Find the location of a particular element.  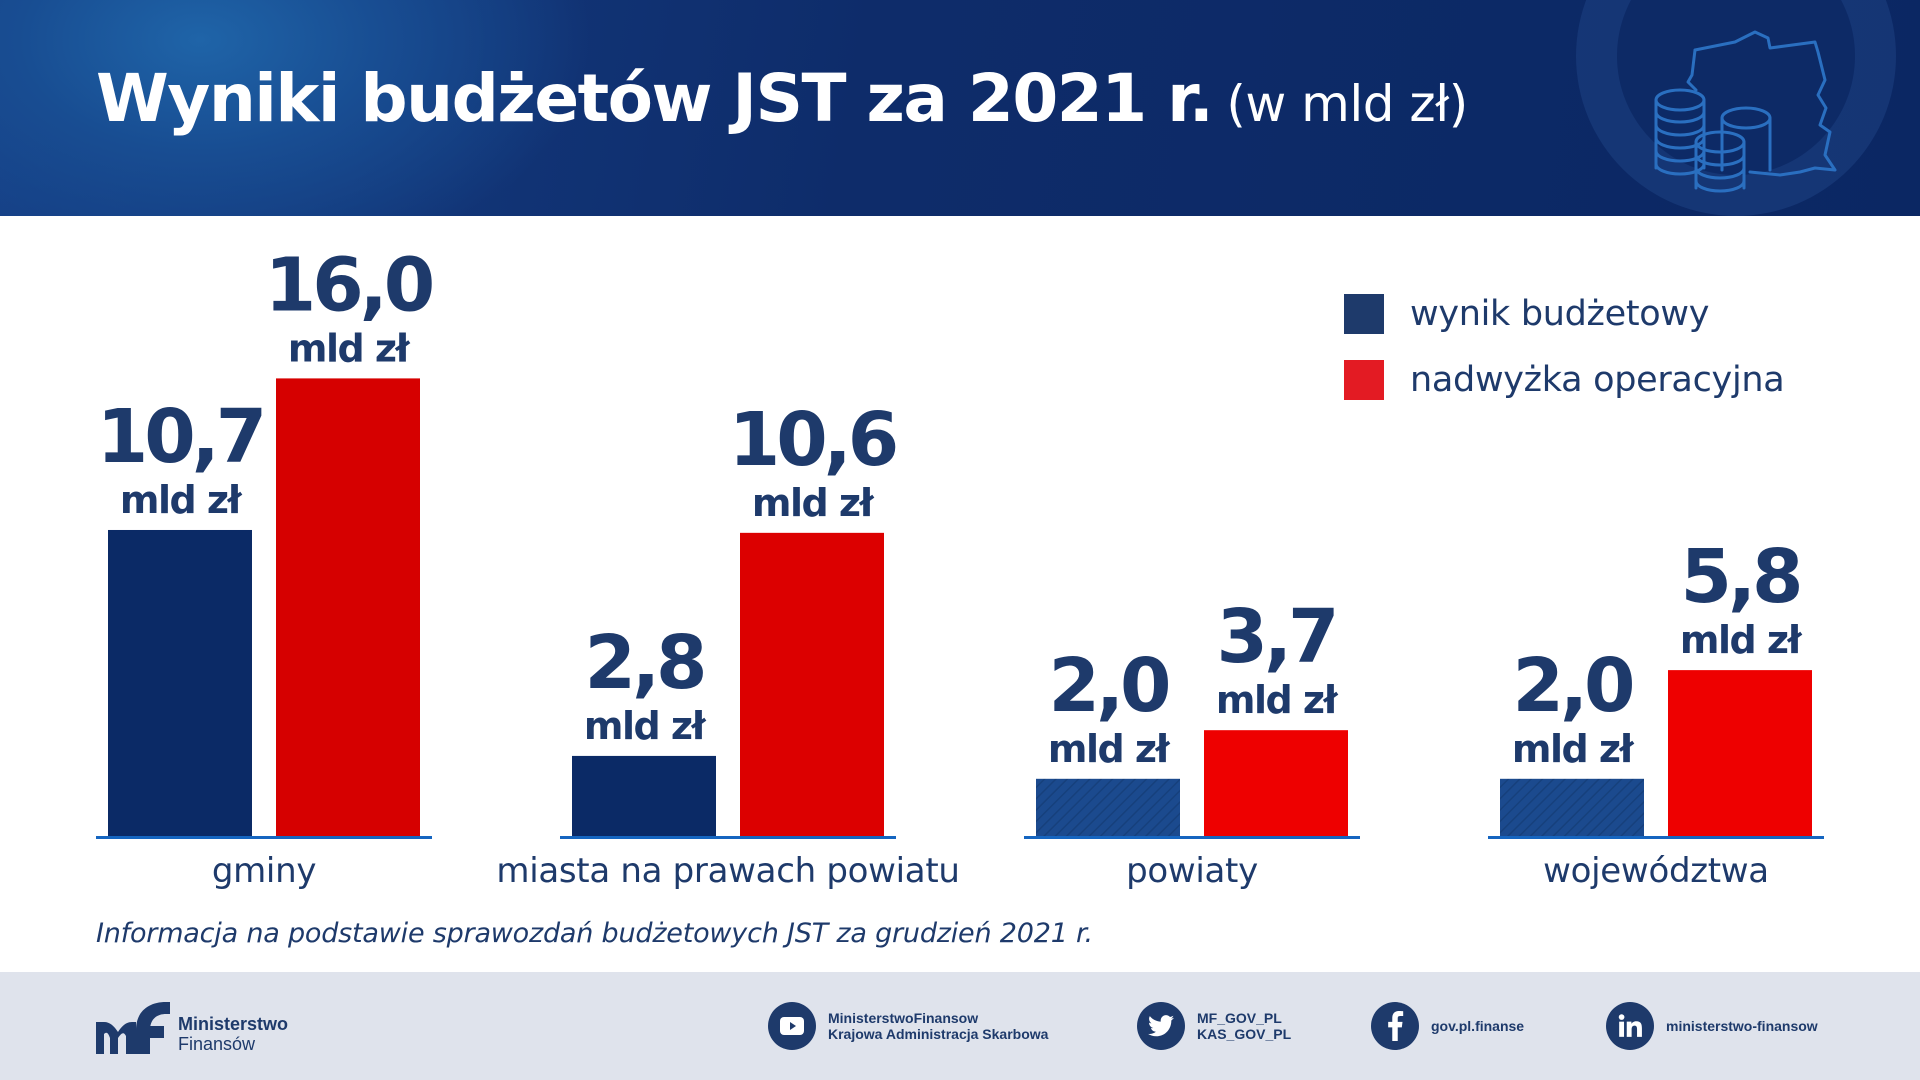

ministry-logo-icon is located at coordinates (133, 1028).